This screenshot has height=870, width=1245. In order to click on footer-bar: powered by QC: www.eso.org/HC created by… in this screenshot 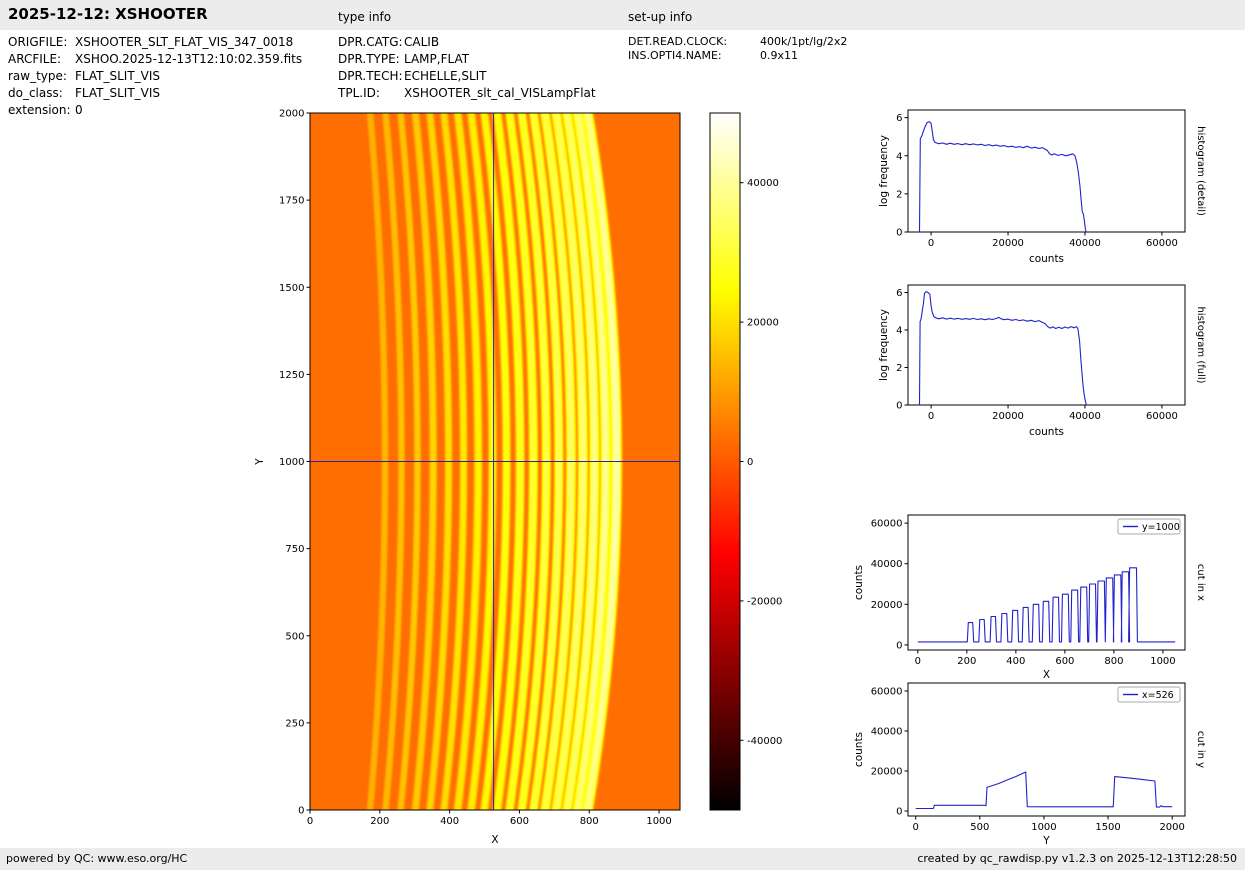, I will do `click(622, 859)`.